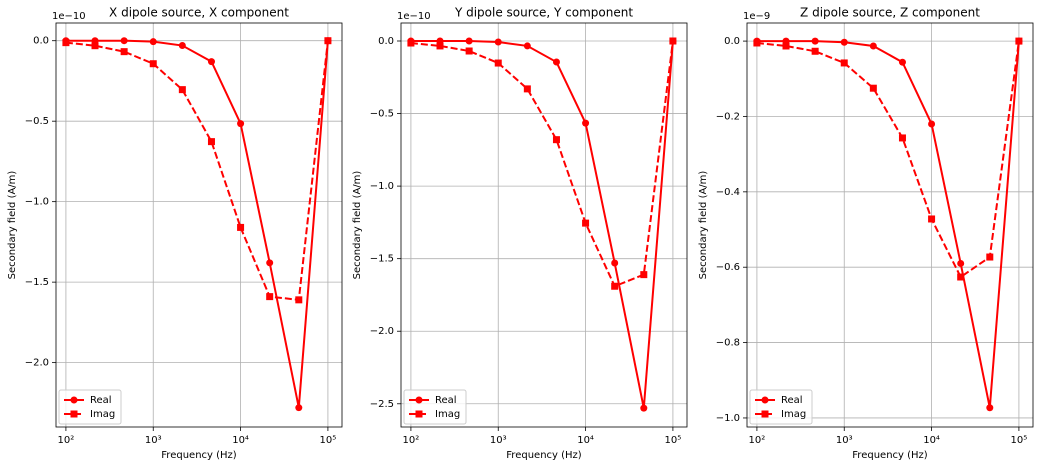  What do you see at coordinates (382, 259) in the screenshot?
I see `y-tick-label: −1.5` at bounding box center [382, 259].